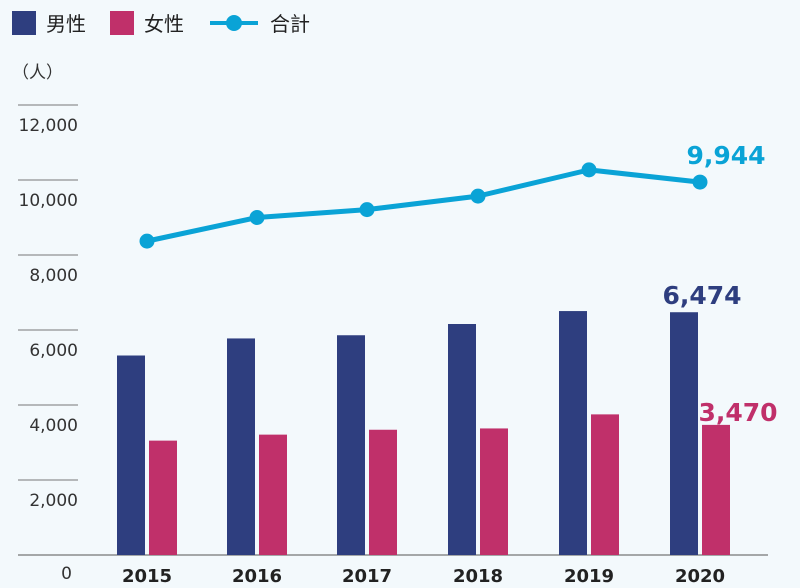 The height and width of the screenshot is (588, 800). What do you see at coordinates (700, 576) in the screenshot?
I see `x-tick-label: 2020` at bounding box center [700, 576].